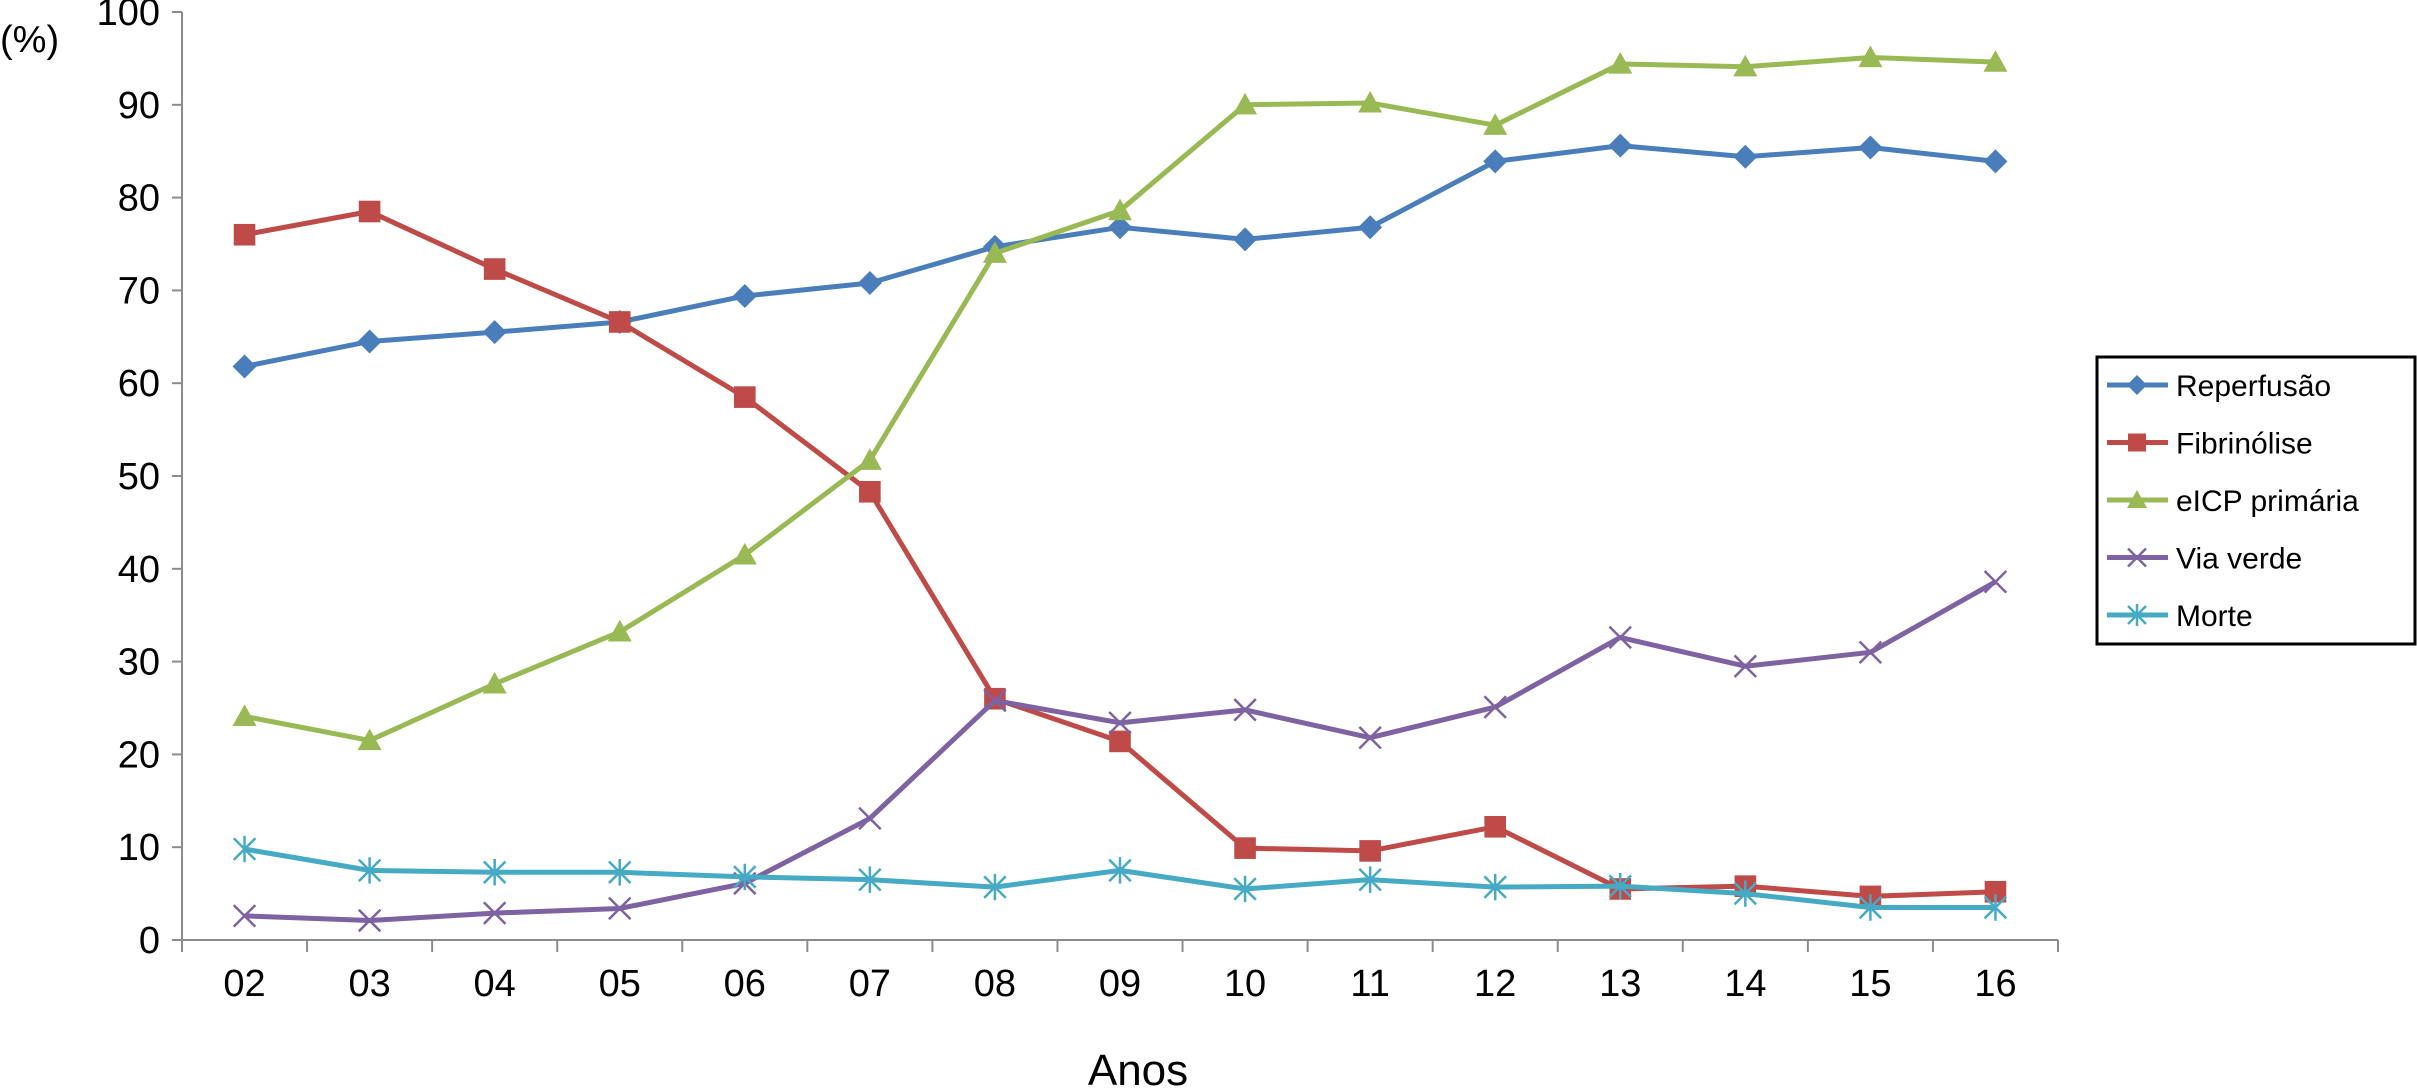 This screenshot has height=1090, width=2417. Describe the element at coordinates (745, 984) in the screenshot. I see `x-tick-label: 06` at that location.